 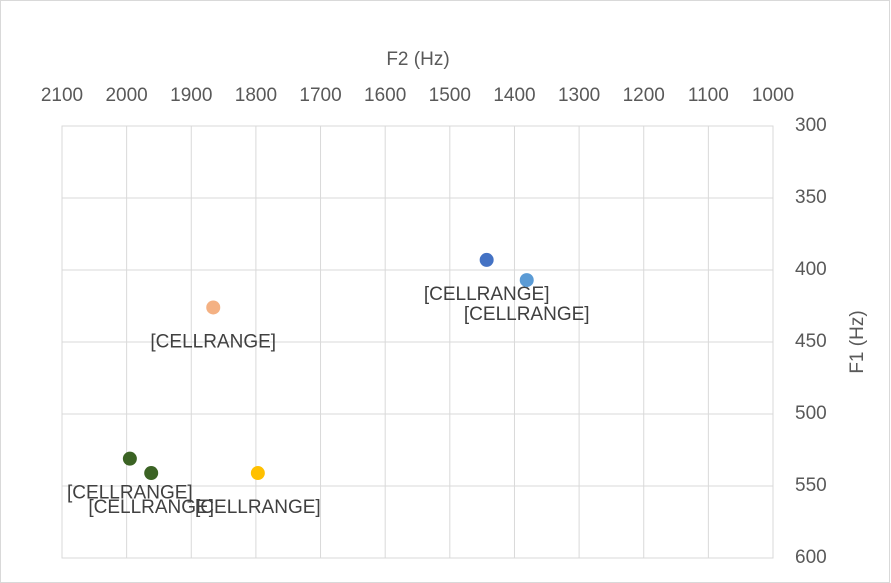 What do you see at coordinates (62, 95) in the screenshot?
I see `x-tick-label: 2100` at bounding box center [62, 95].